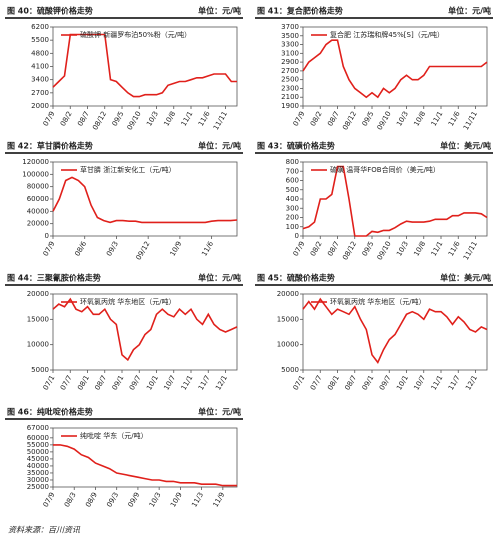 The width and height of the screenshot is (500, 540). I want to click on x-tick-label: 08/1, so click(83, 383).